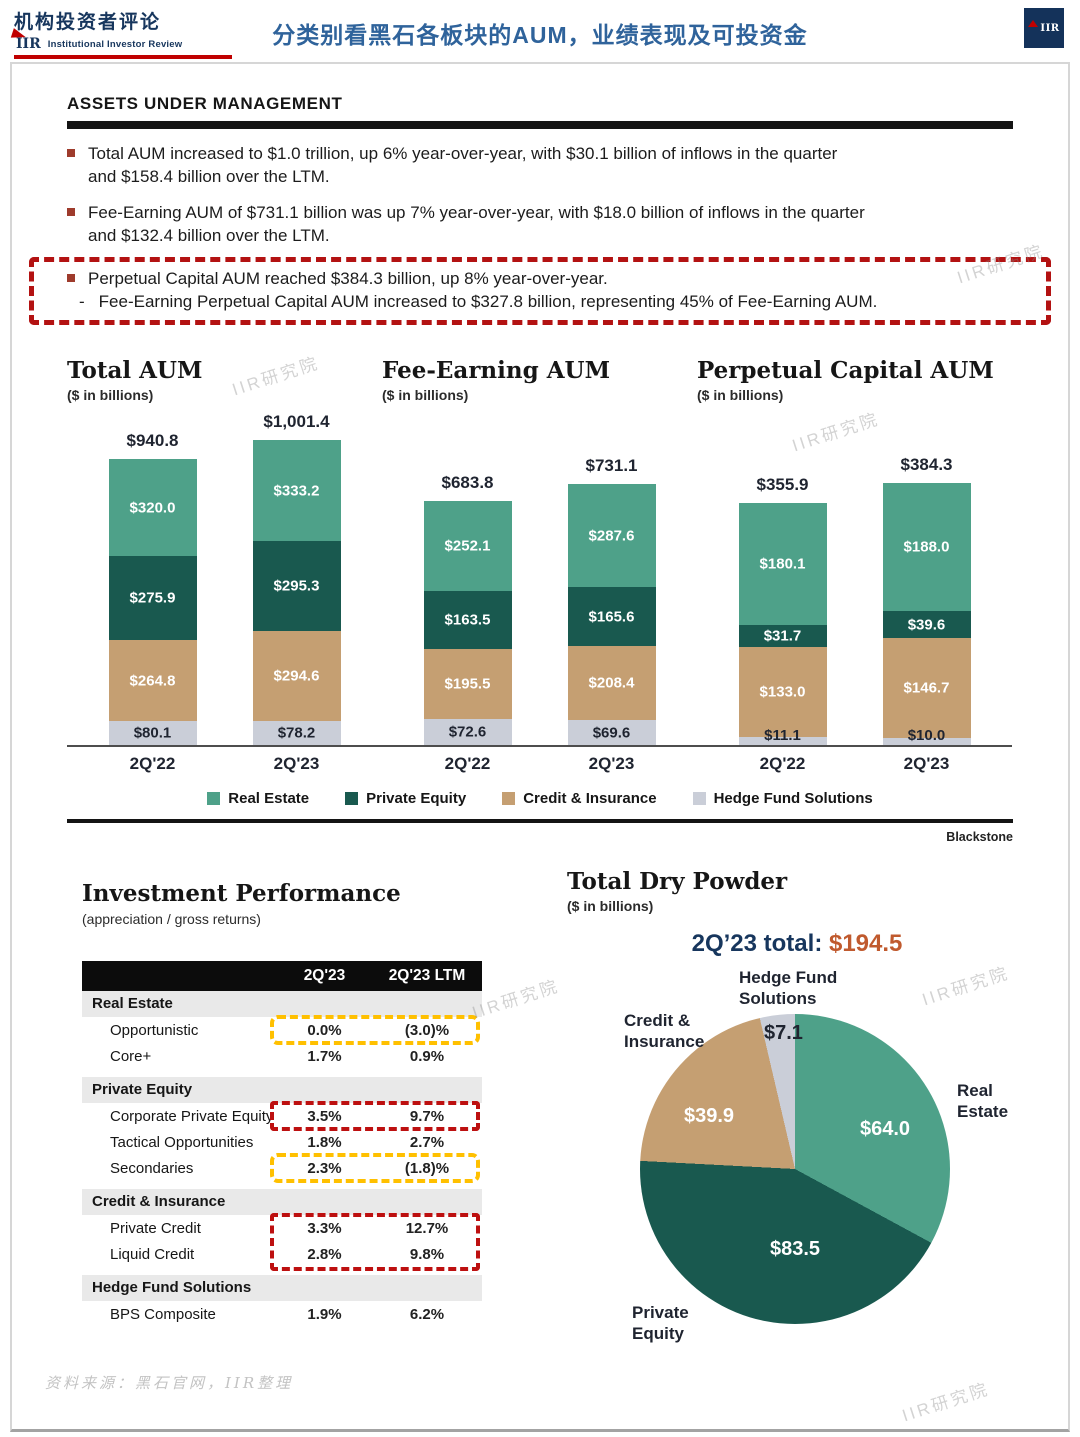  Describe the element at coordinates (163, 1314) in the screenshot. I see `row-label: BPS Composite` at that location.